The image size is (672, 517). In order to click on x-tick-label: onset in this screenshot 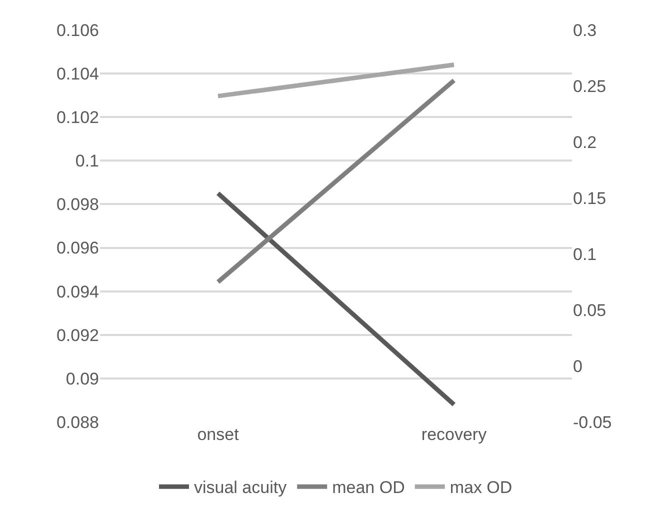, I will do `click(218, 434)`.